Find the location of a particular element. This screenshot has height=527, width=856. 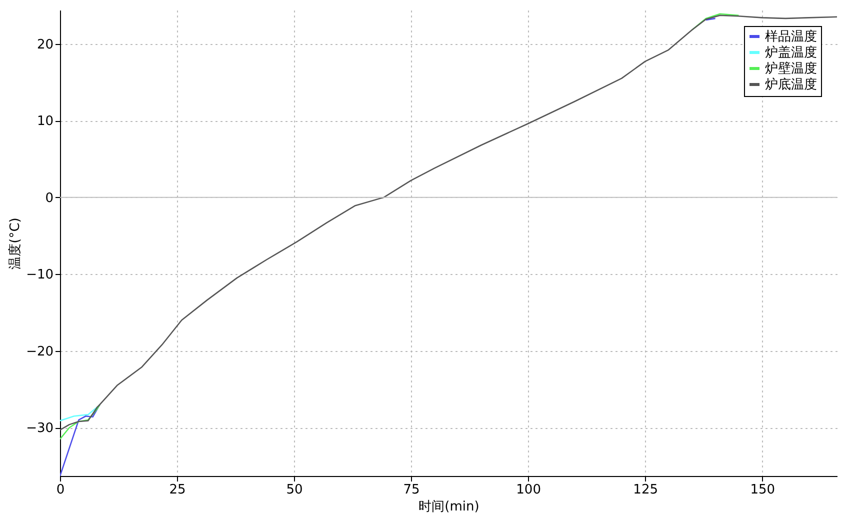

x-axis-title: 时间(min) is located at coordinates (449, 507).